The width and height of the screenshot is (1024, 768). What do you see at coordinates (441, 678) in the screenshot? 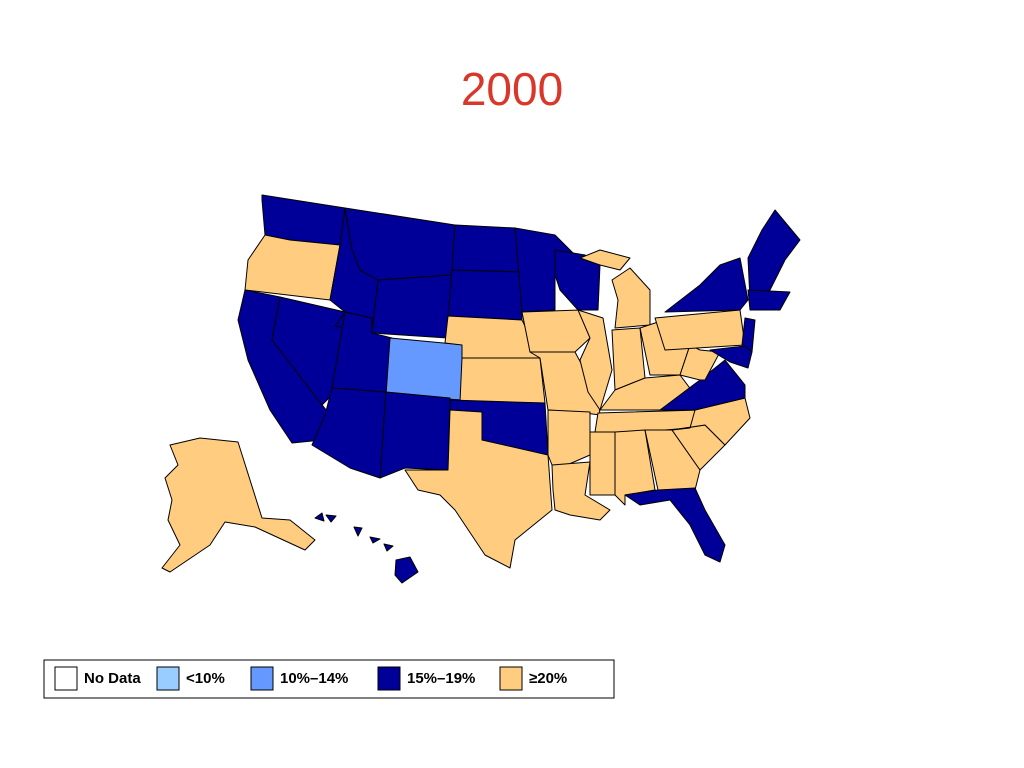
I see `legend-label: 15%–19%` at bounding box center [441, 678].